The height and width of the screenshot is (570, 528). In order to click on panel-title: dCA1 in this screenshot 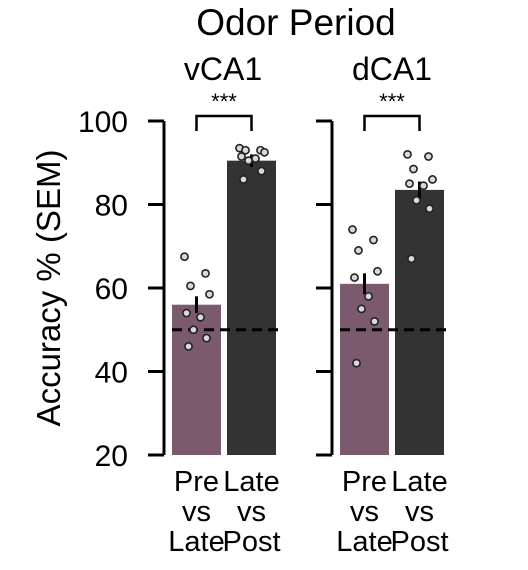, I will do `click(392, 69)`.